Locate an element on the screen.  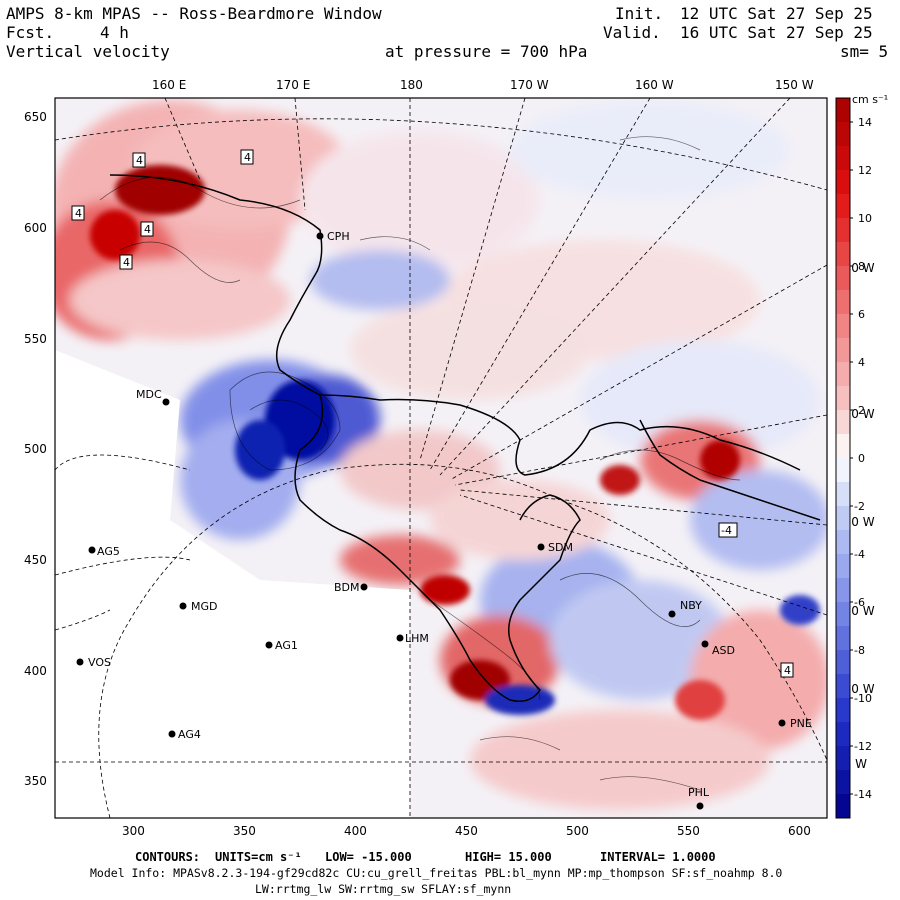
station-label-phl: PHL is located at coordinates (699, 792).